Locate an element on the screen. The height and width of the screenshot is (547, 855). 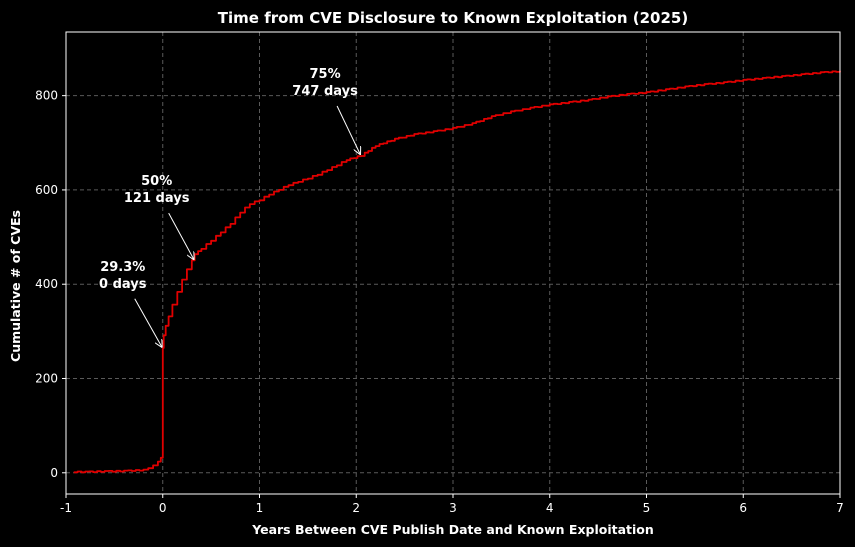
y-tick-label: 200 is located at coordinates (46, 379).